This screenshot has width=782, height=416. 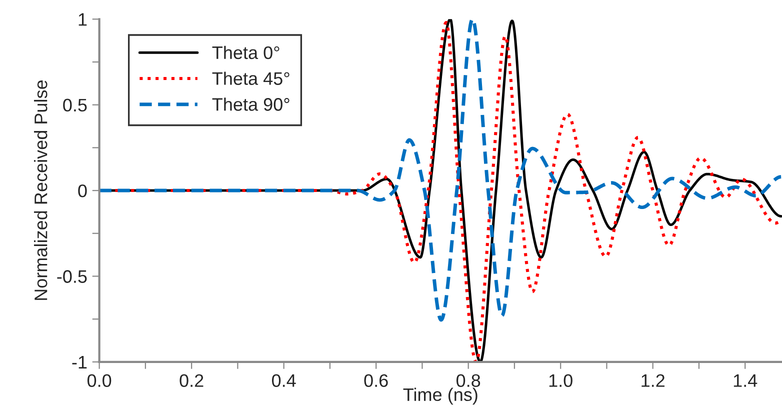 I want to click on x-tick-label: 0.8, so click(x=468, y=380).